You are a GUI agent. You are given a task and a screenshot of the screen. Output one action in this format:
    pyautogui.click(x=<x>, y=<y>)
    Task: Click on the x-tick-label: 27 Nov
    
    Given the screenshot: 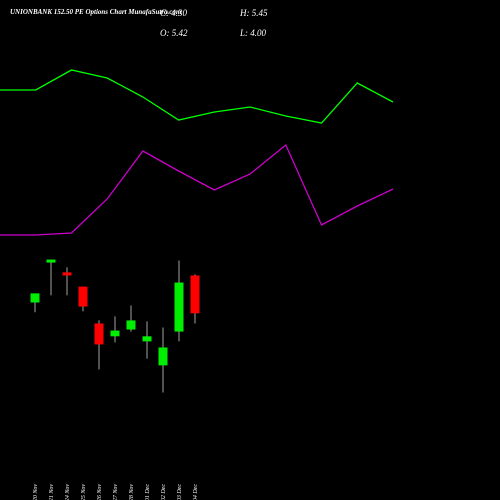 What is the action you would take?
    pyautogui.click(x=116, y=492)
    